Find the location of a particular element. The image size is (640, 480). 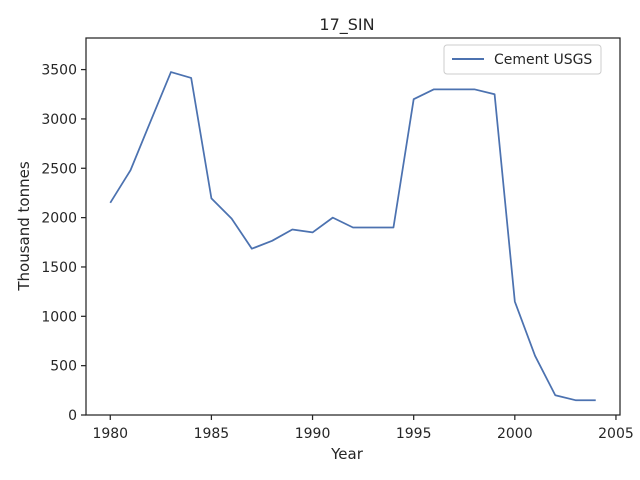

chart-title: 17_SIN is located at coordinates (346, 25).